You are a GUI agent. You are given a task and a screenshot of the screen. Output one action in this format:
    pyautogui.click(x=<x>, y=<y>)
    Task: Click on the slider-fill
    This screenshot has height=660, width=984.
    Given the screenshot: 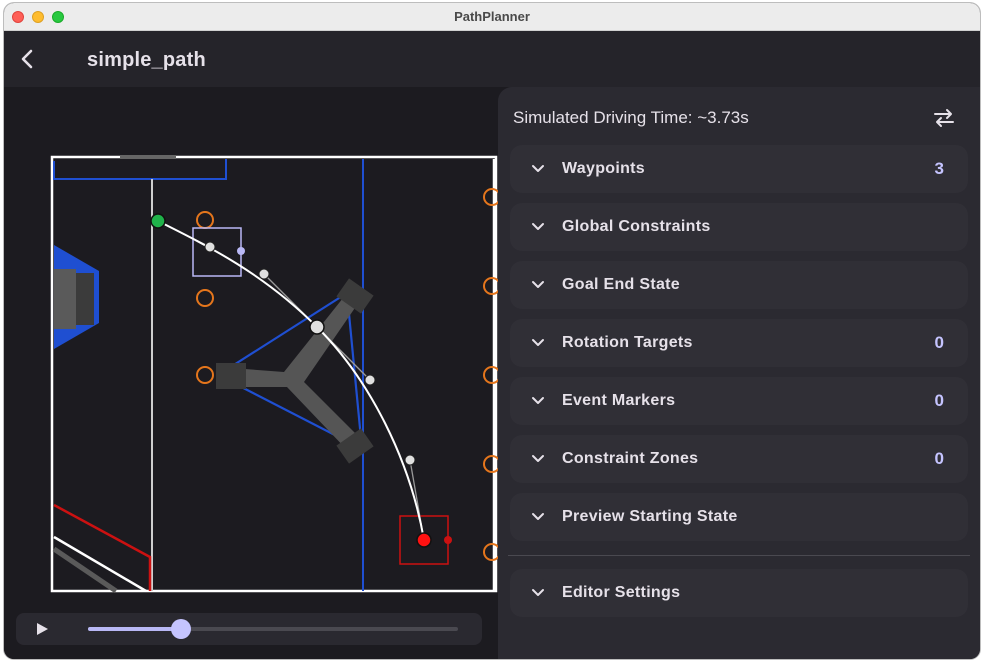 What is the action you would take?
    pyautogui.click(x=134, y=629)
    